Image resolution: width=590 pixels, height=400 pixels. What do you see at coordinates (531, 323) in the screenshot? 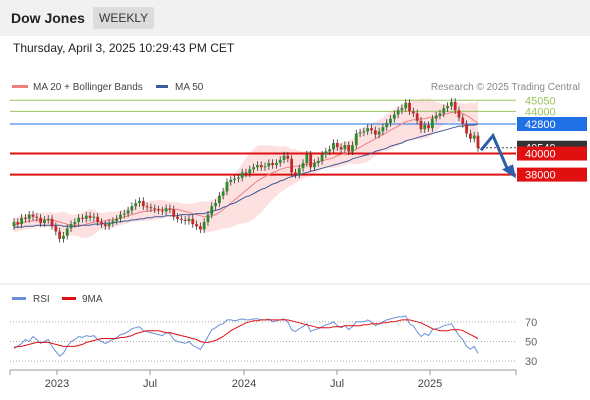
I see `rsi-tick-70: 70` at bounding box center [531, 323].